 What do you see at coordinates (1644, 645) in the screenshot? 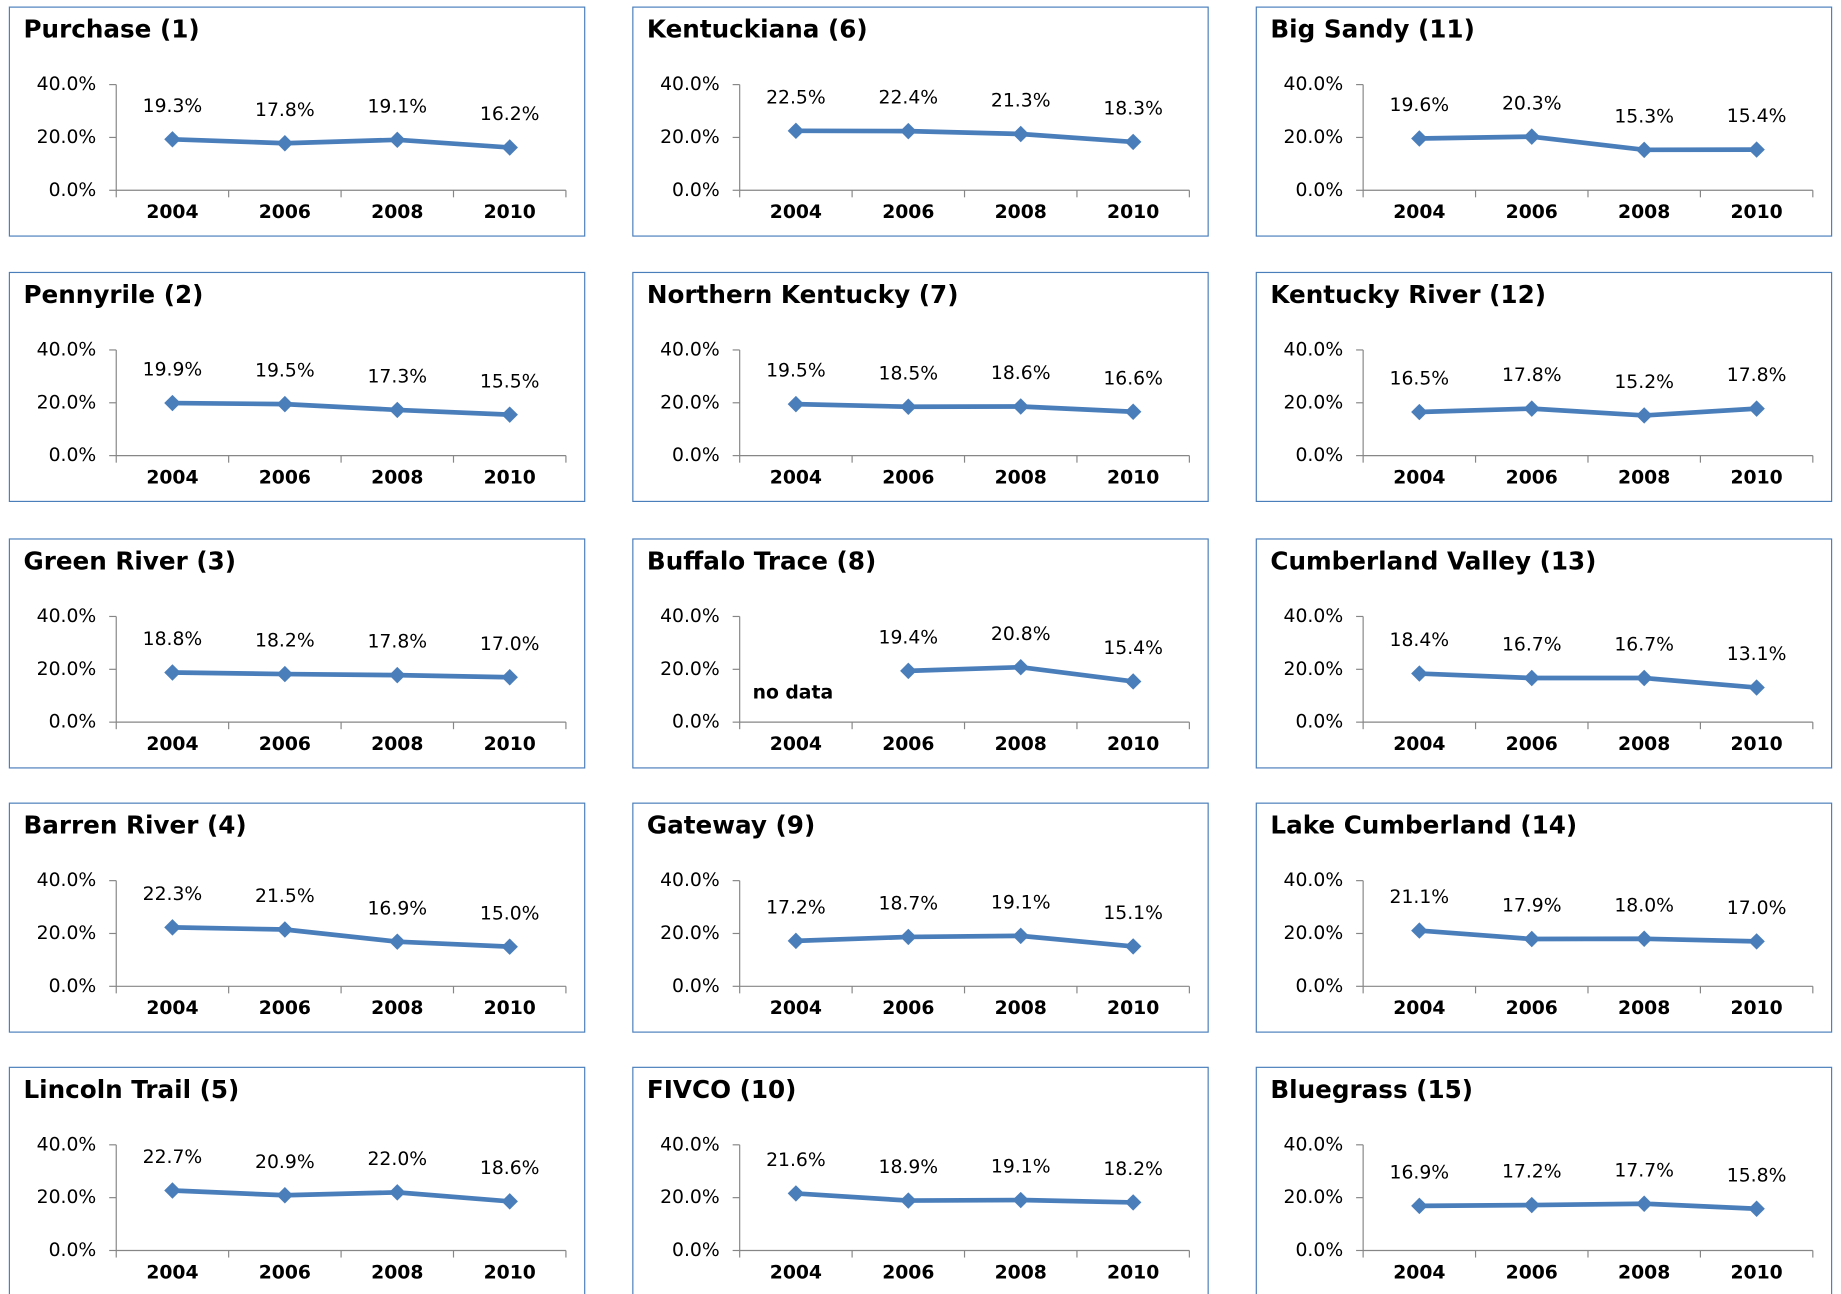
I see `data-label: 16.7%` at bounding box center [1644, 645].